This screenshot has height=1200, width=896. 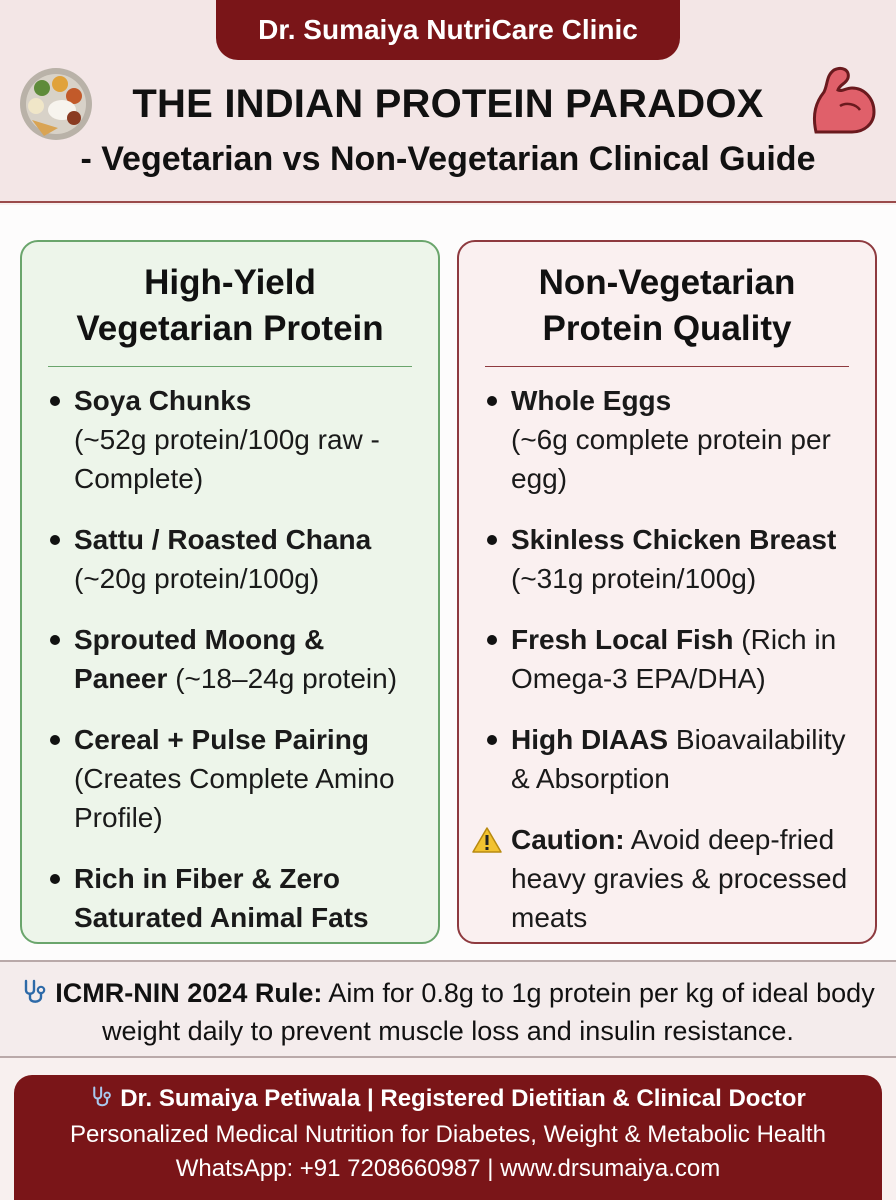 I want to click on list-item: Sattu / Roasted Chana (~20g protein/100g), so click(x=230, y=559).